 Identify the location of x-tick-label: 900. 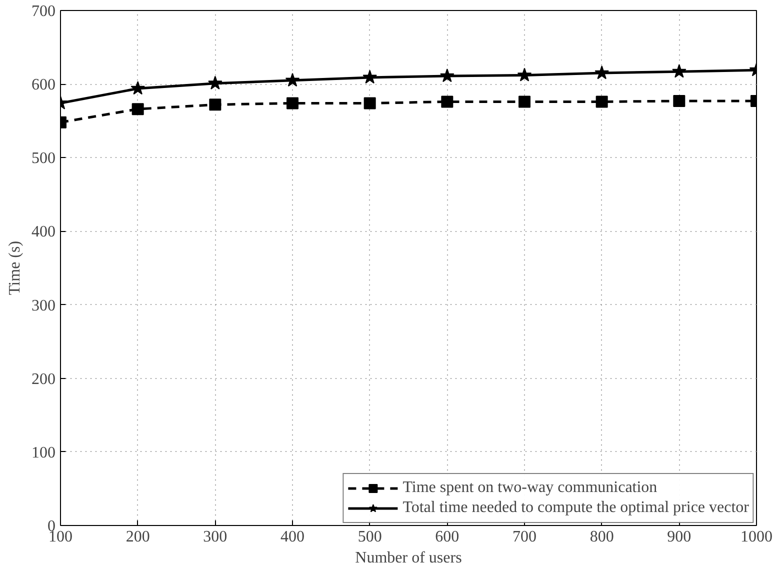
(679, 537).